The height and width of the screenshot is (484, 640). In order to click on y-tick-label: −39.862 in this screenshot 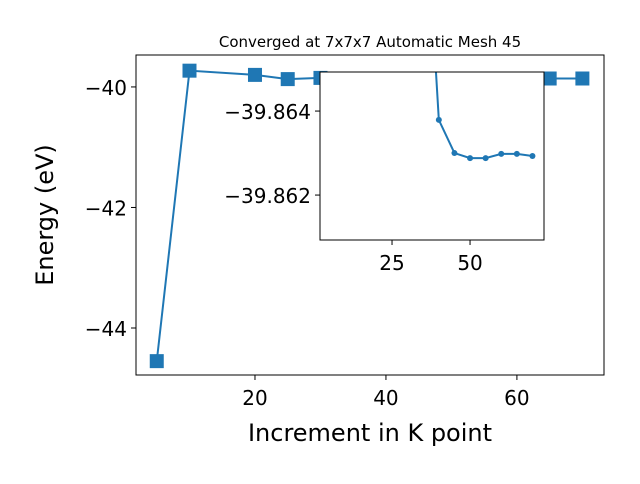, I will do `click(267, 196)`.